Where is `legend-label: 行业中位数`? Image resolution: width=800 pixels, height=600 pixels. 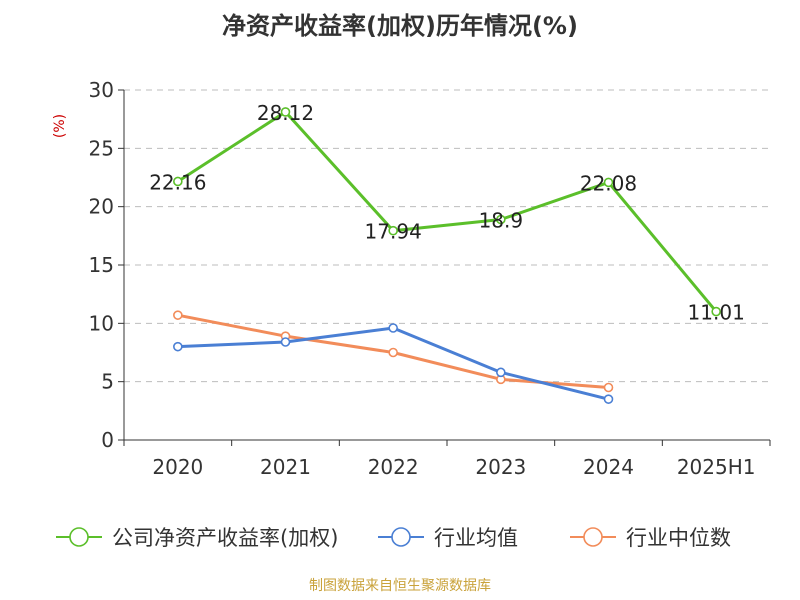
legend-label: 行业中位数 is located at coordinates (678, 538).